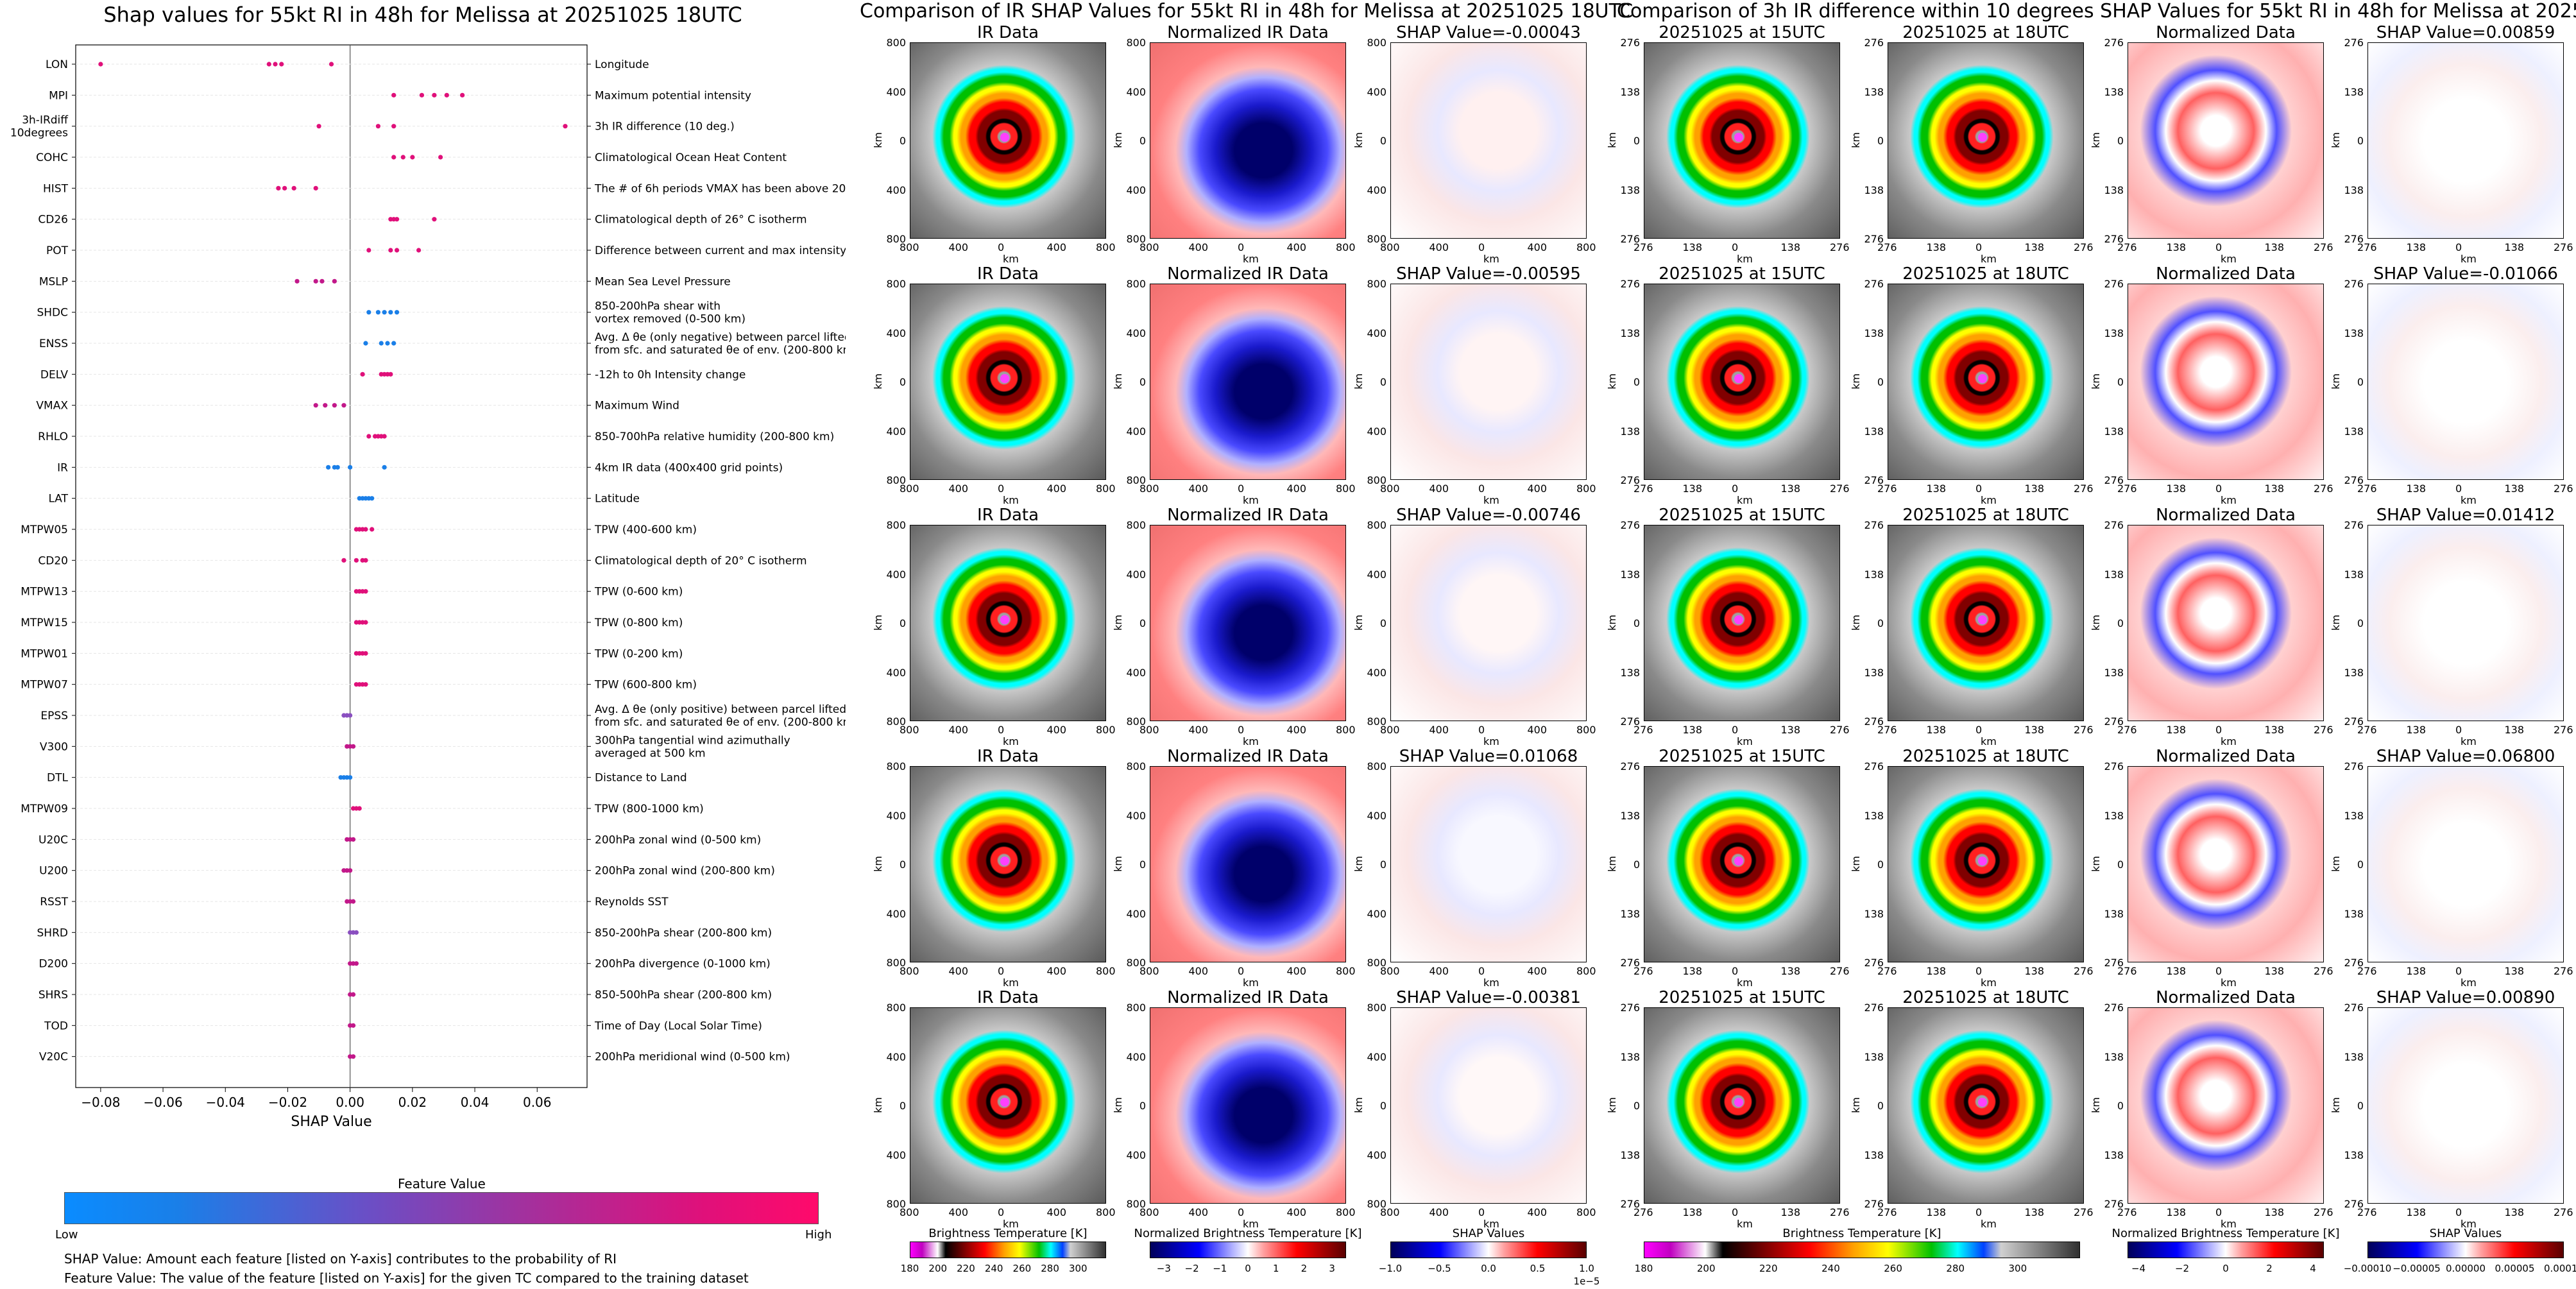  What do you see at coordinates (56, 1026) in the screenshot?
I see `feature-label: TOD` at bounding box center [56, 1026].